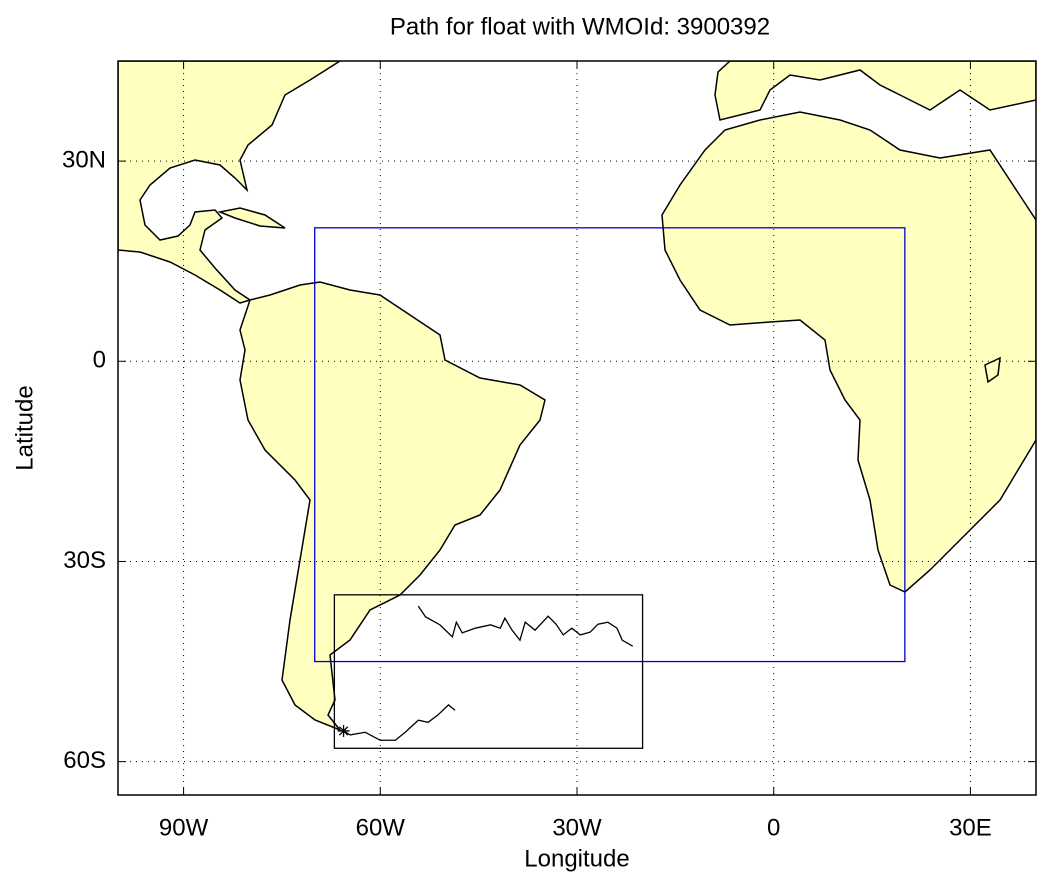 This screenshot has width=1054, height=886. Describe the element at coordinates (84, 760) in the screenshot. I see `y-tick-label: 60S` at that location.